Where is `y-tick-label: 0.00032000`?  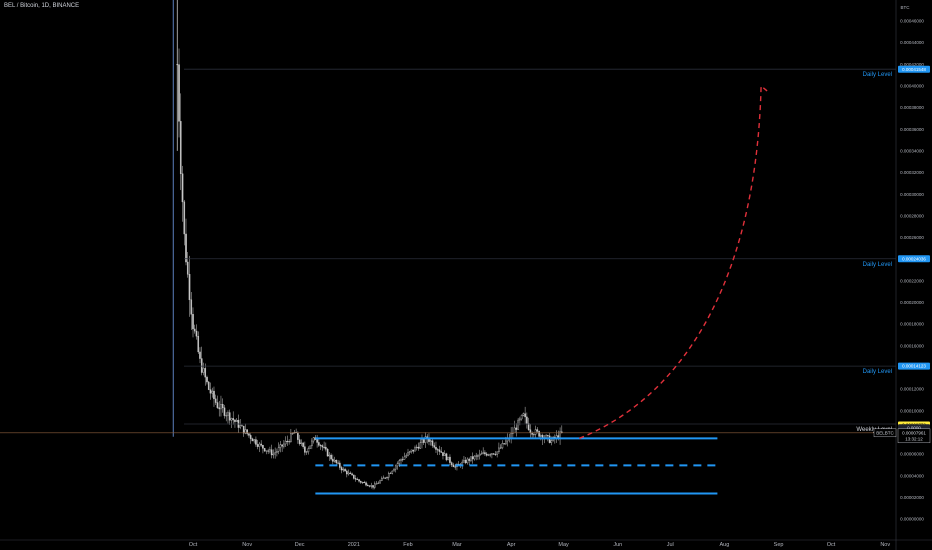 y-tick-label: 0.00032000 is located at coordinates (912, 172).